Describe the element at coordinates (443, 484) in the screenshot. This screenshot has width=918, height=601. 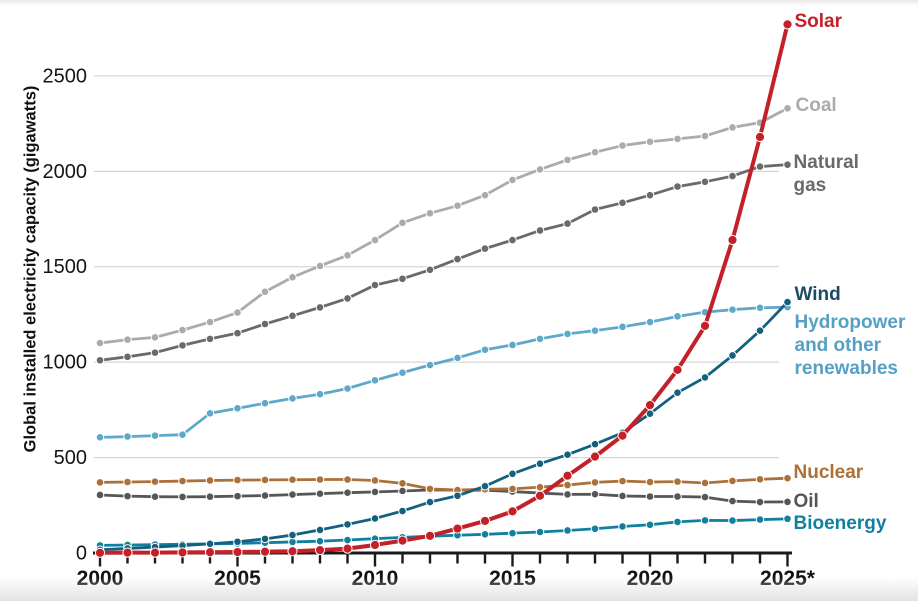
I see `series-nuclear` at that location.